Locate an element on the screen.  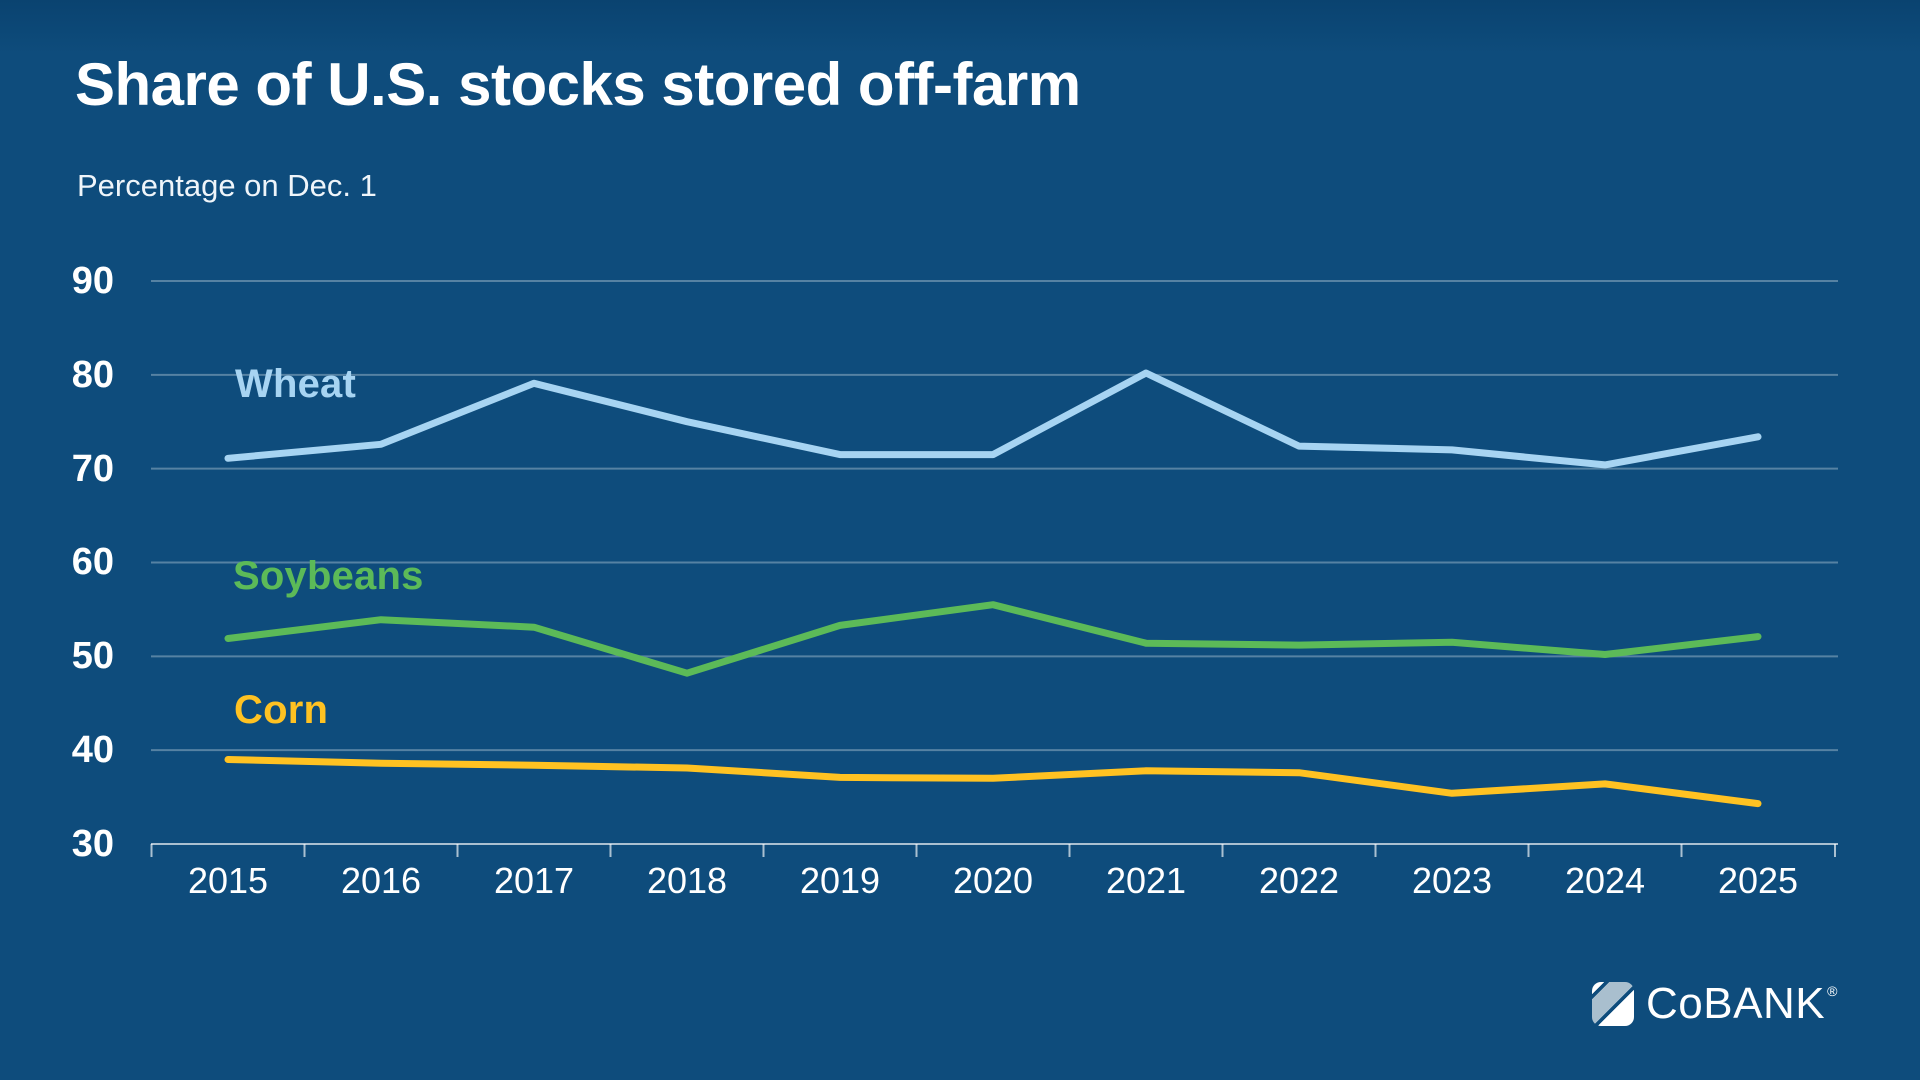
x-axis-label: 2018 is located at coordinates (687, 880).